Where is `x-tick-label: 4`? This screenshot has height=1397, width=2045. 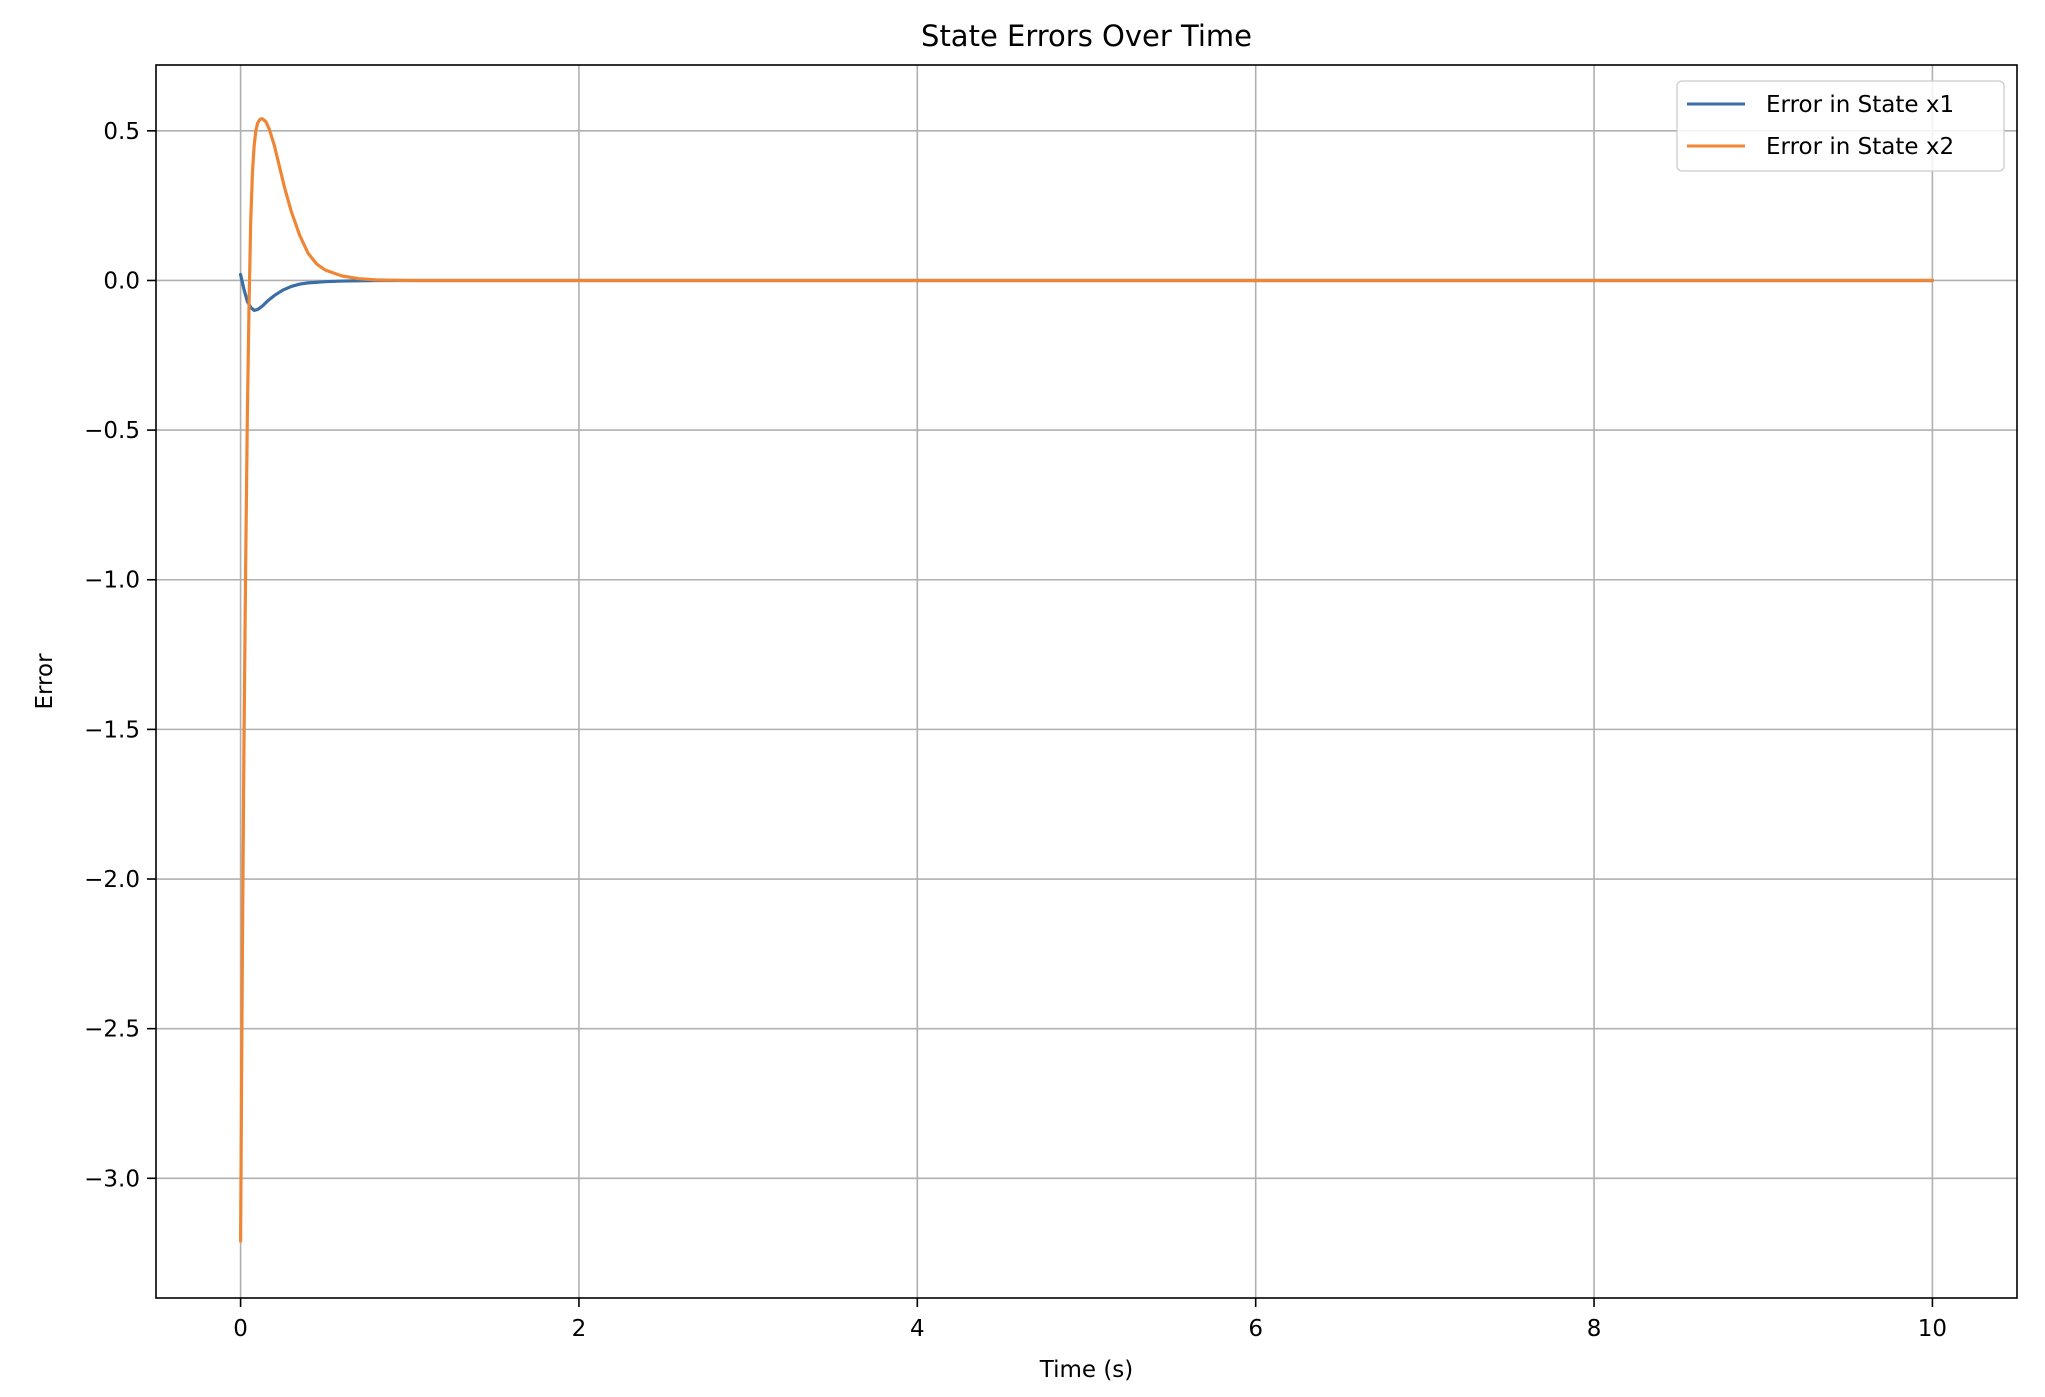 x-tick-label: 4 is located at coordinates (917, 1329).